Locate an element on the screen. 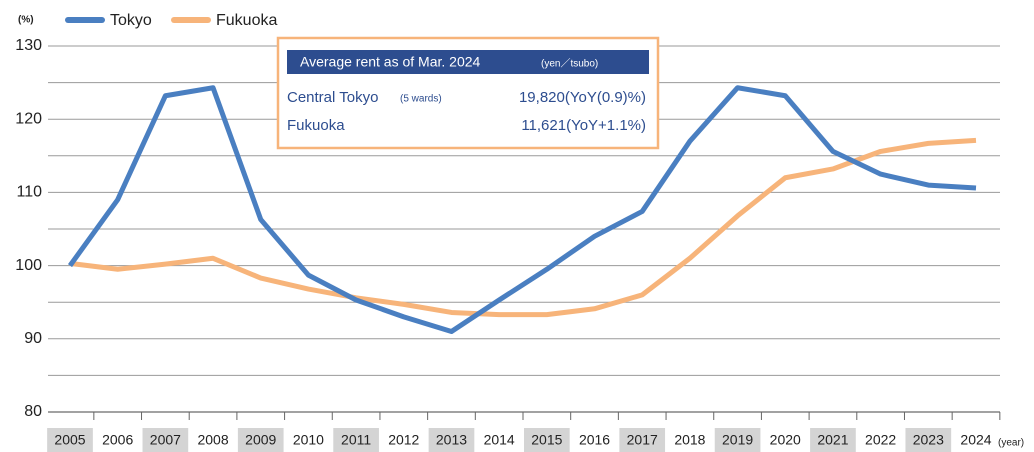 The width and height of the screenshot is (1034, 452). x-tick-label: 2014 is located at coordinates (499, 440).